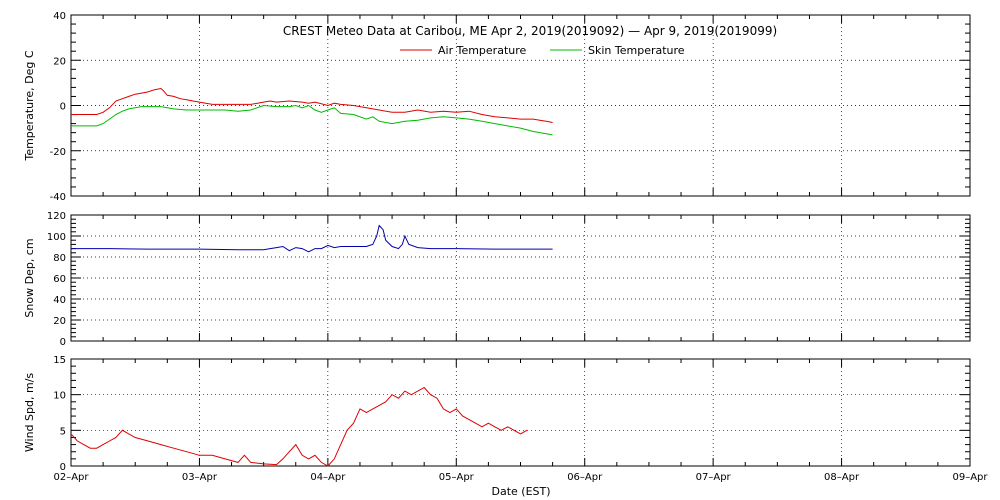 This screenshot has height=500, width=1000. I want to click on x-tick-label: 07–Apr, so click(714, 477).